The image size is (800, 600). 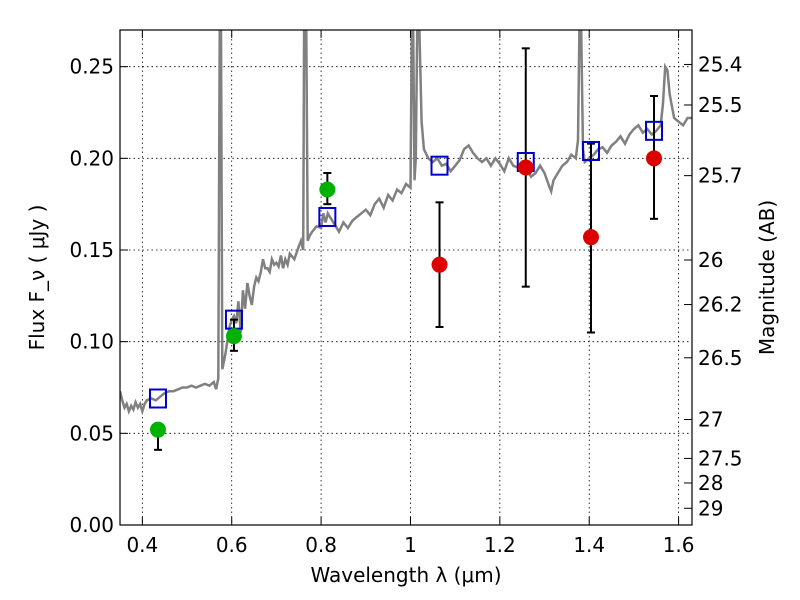 I want to click on x-axis-label: Wavelength λ (μm), so click(x=405, y=575).